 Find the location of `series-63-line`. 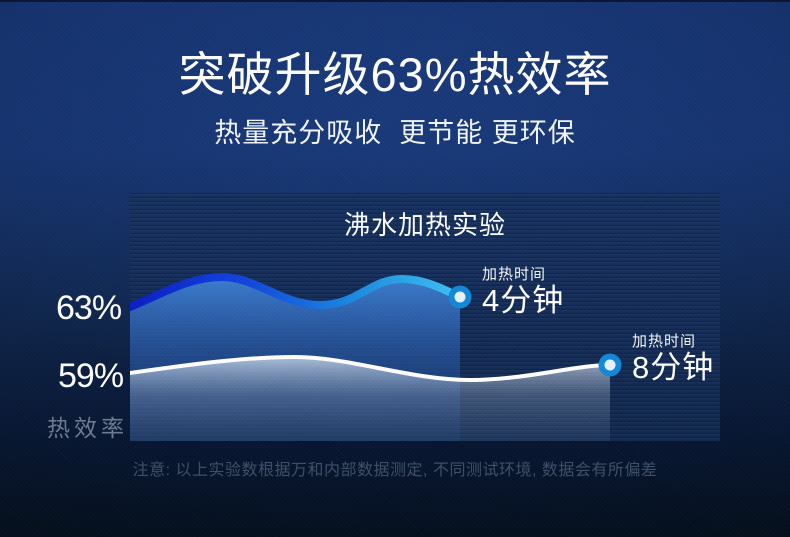

series-63-line is located at coordinates (297, 291).